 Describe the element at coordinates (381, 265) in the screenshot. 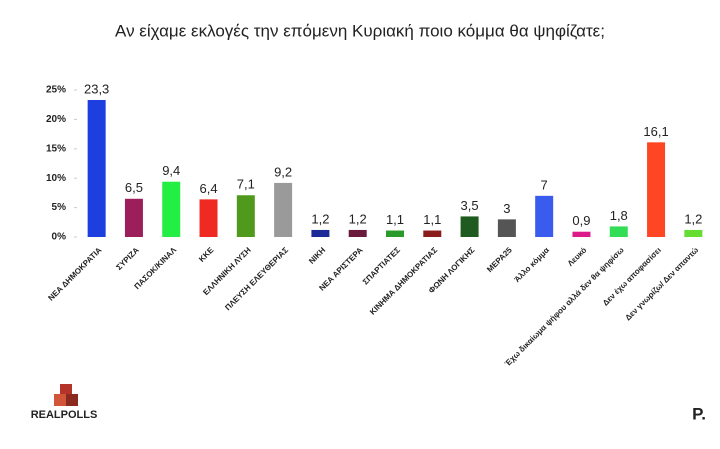

I see `x-tick-label: ΣΠΑΡΤΙΑΤΕΣ` at that location.